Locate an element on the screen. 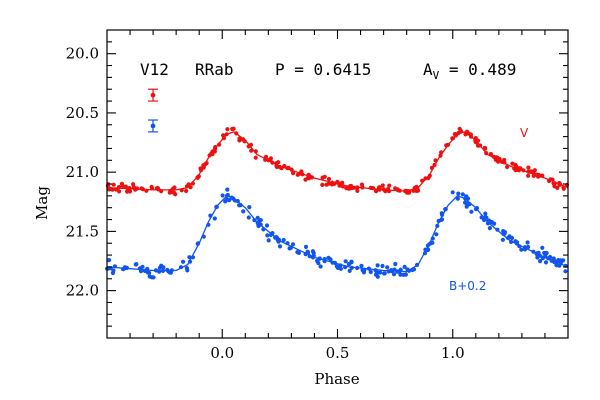  x-tick-label: 1.0 is located at coordinates (453, 353).